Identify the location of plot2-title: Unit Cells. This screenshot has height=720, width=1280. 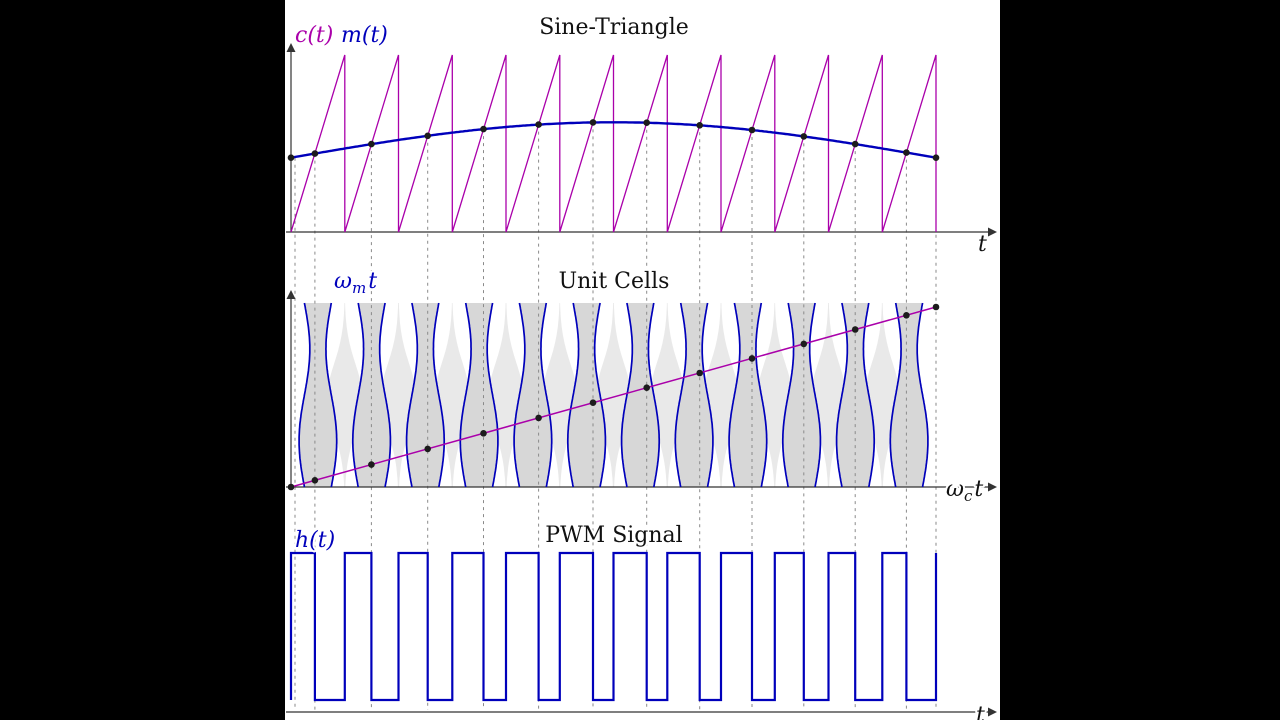
(614, 281).